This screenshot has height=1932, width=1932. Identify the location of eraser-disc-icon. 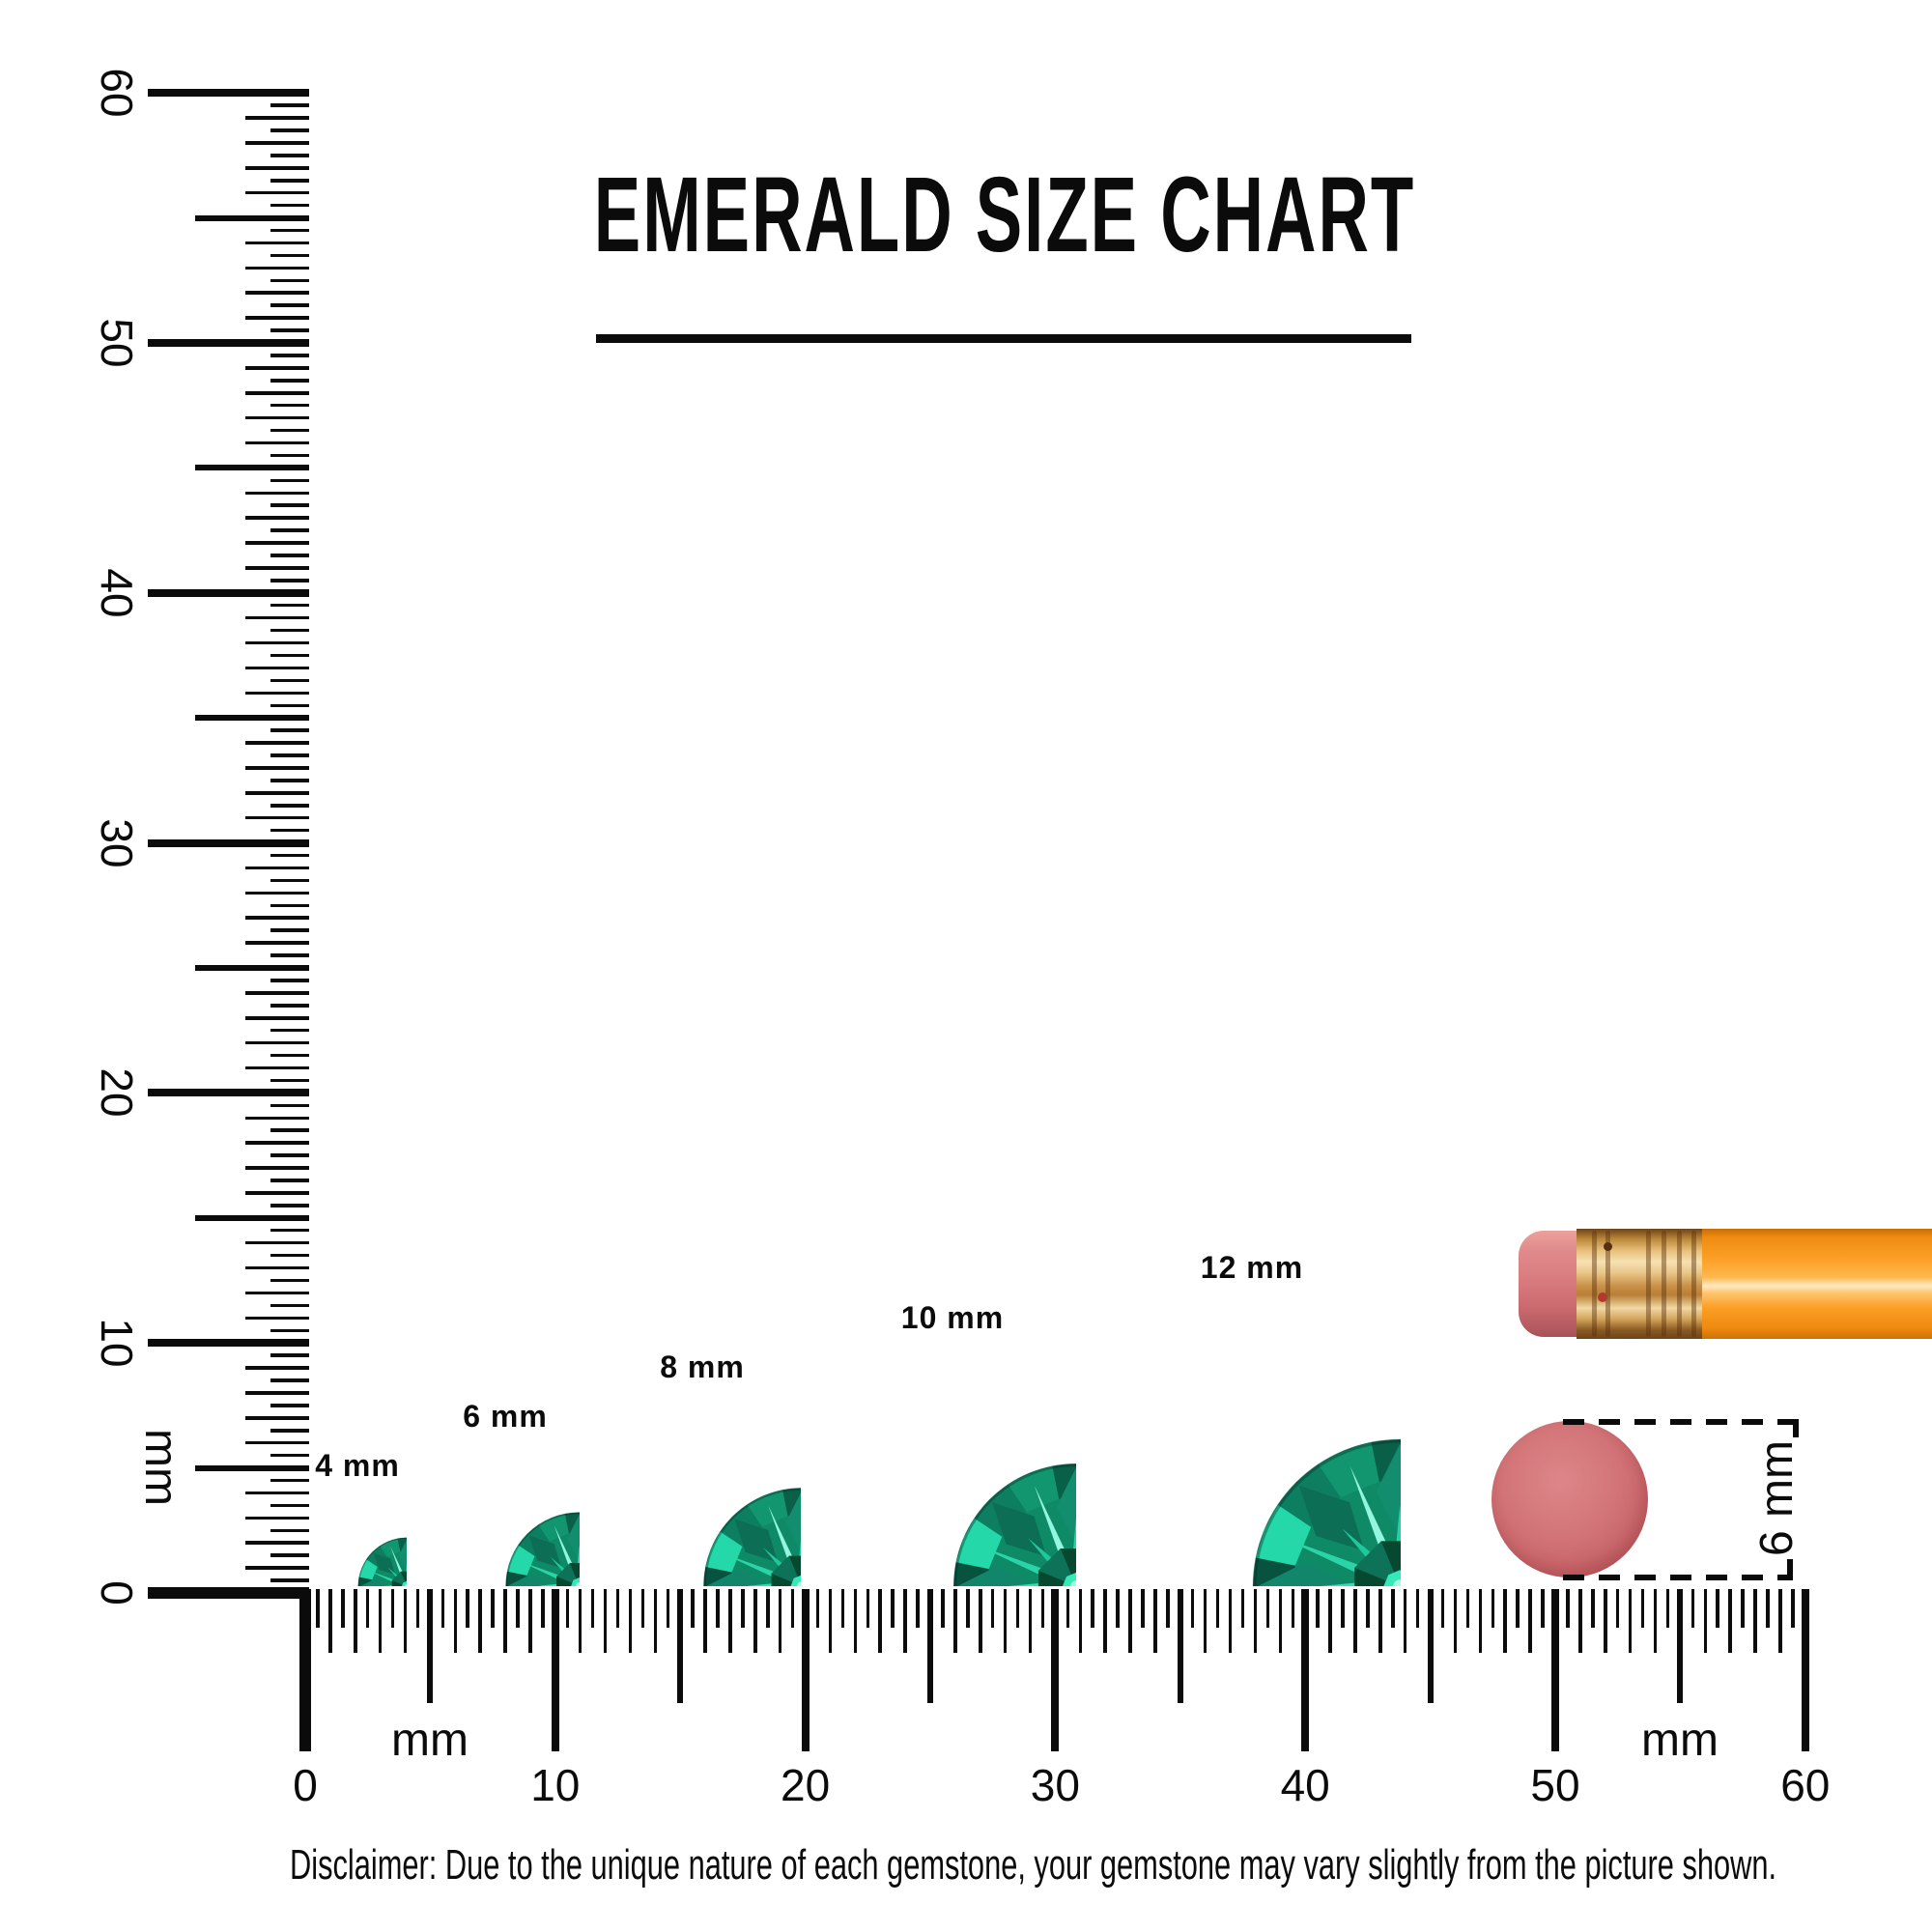
(1570, 1499).